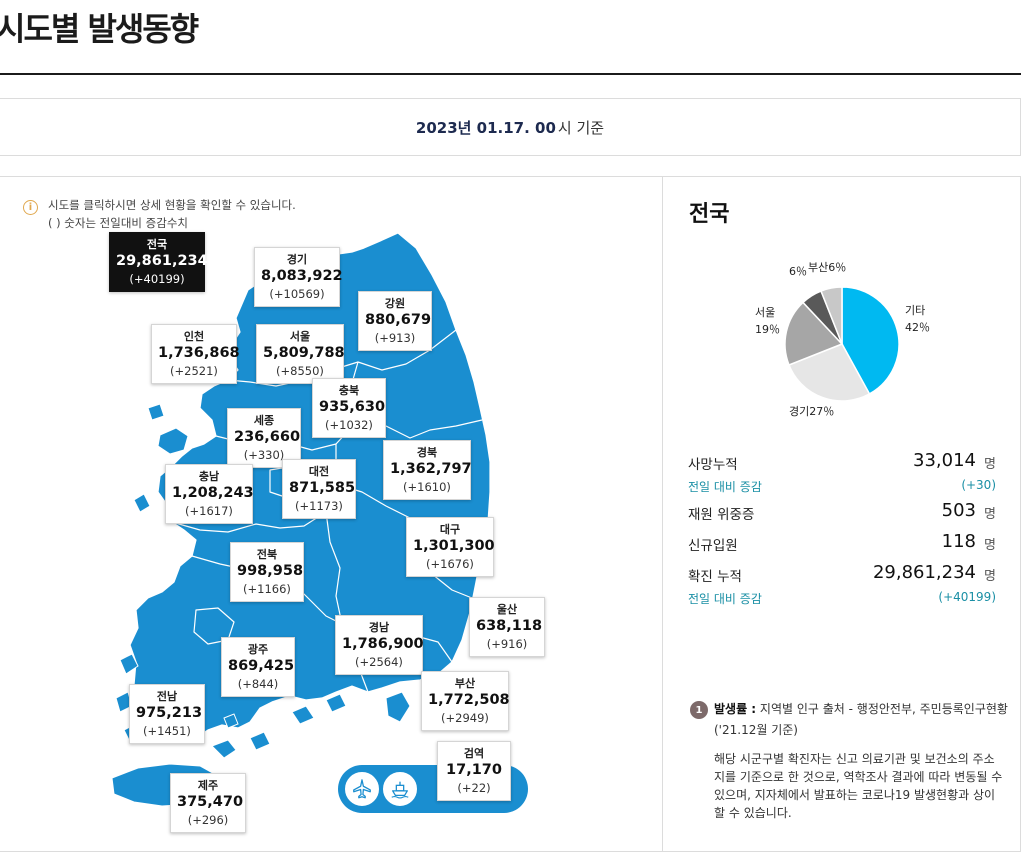 Image resolution: width=1023 pixels, height=857 pixels. I want to click on region-name: 대구, so click(450, 529).